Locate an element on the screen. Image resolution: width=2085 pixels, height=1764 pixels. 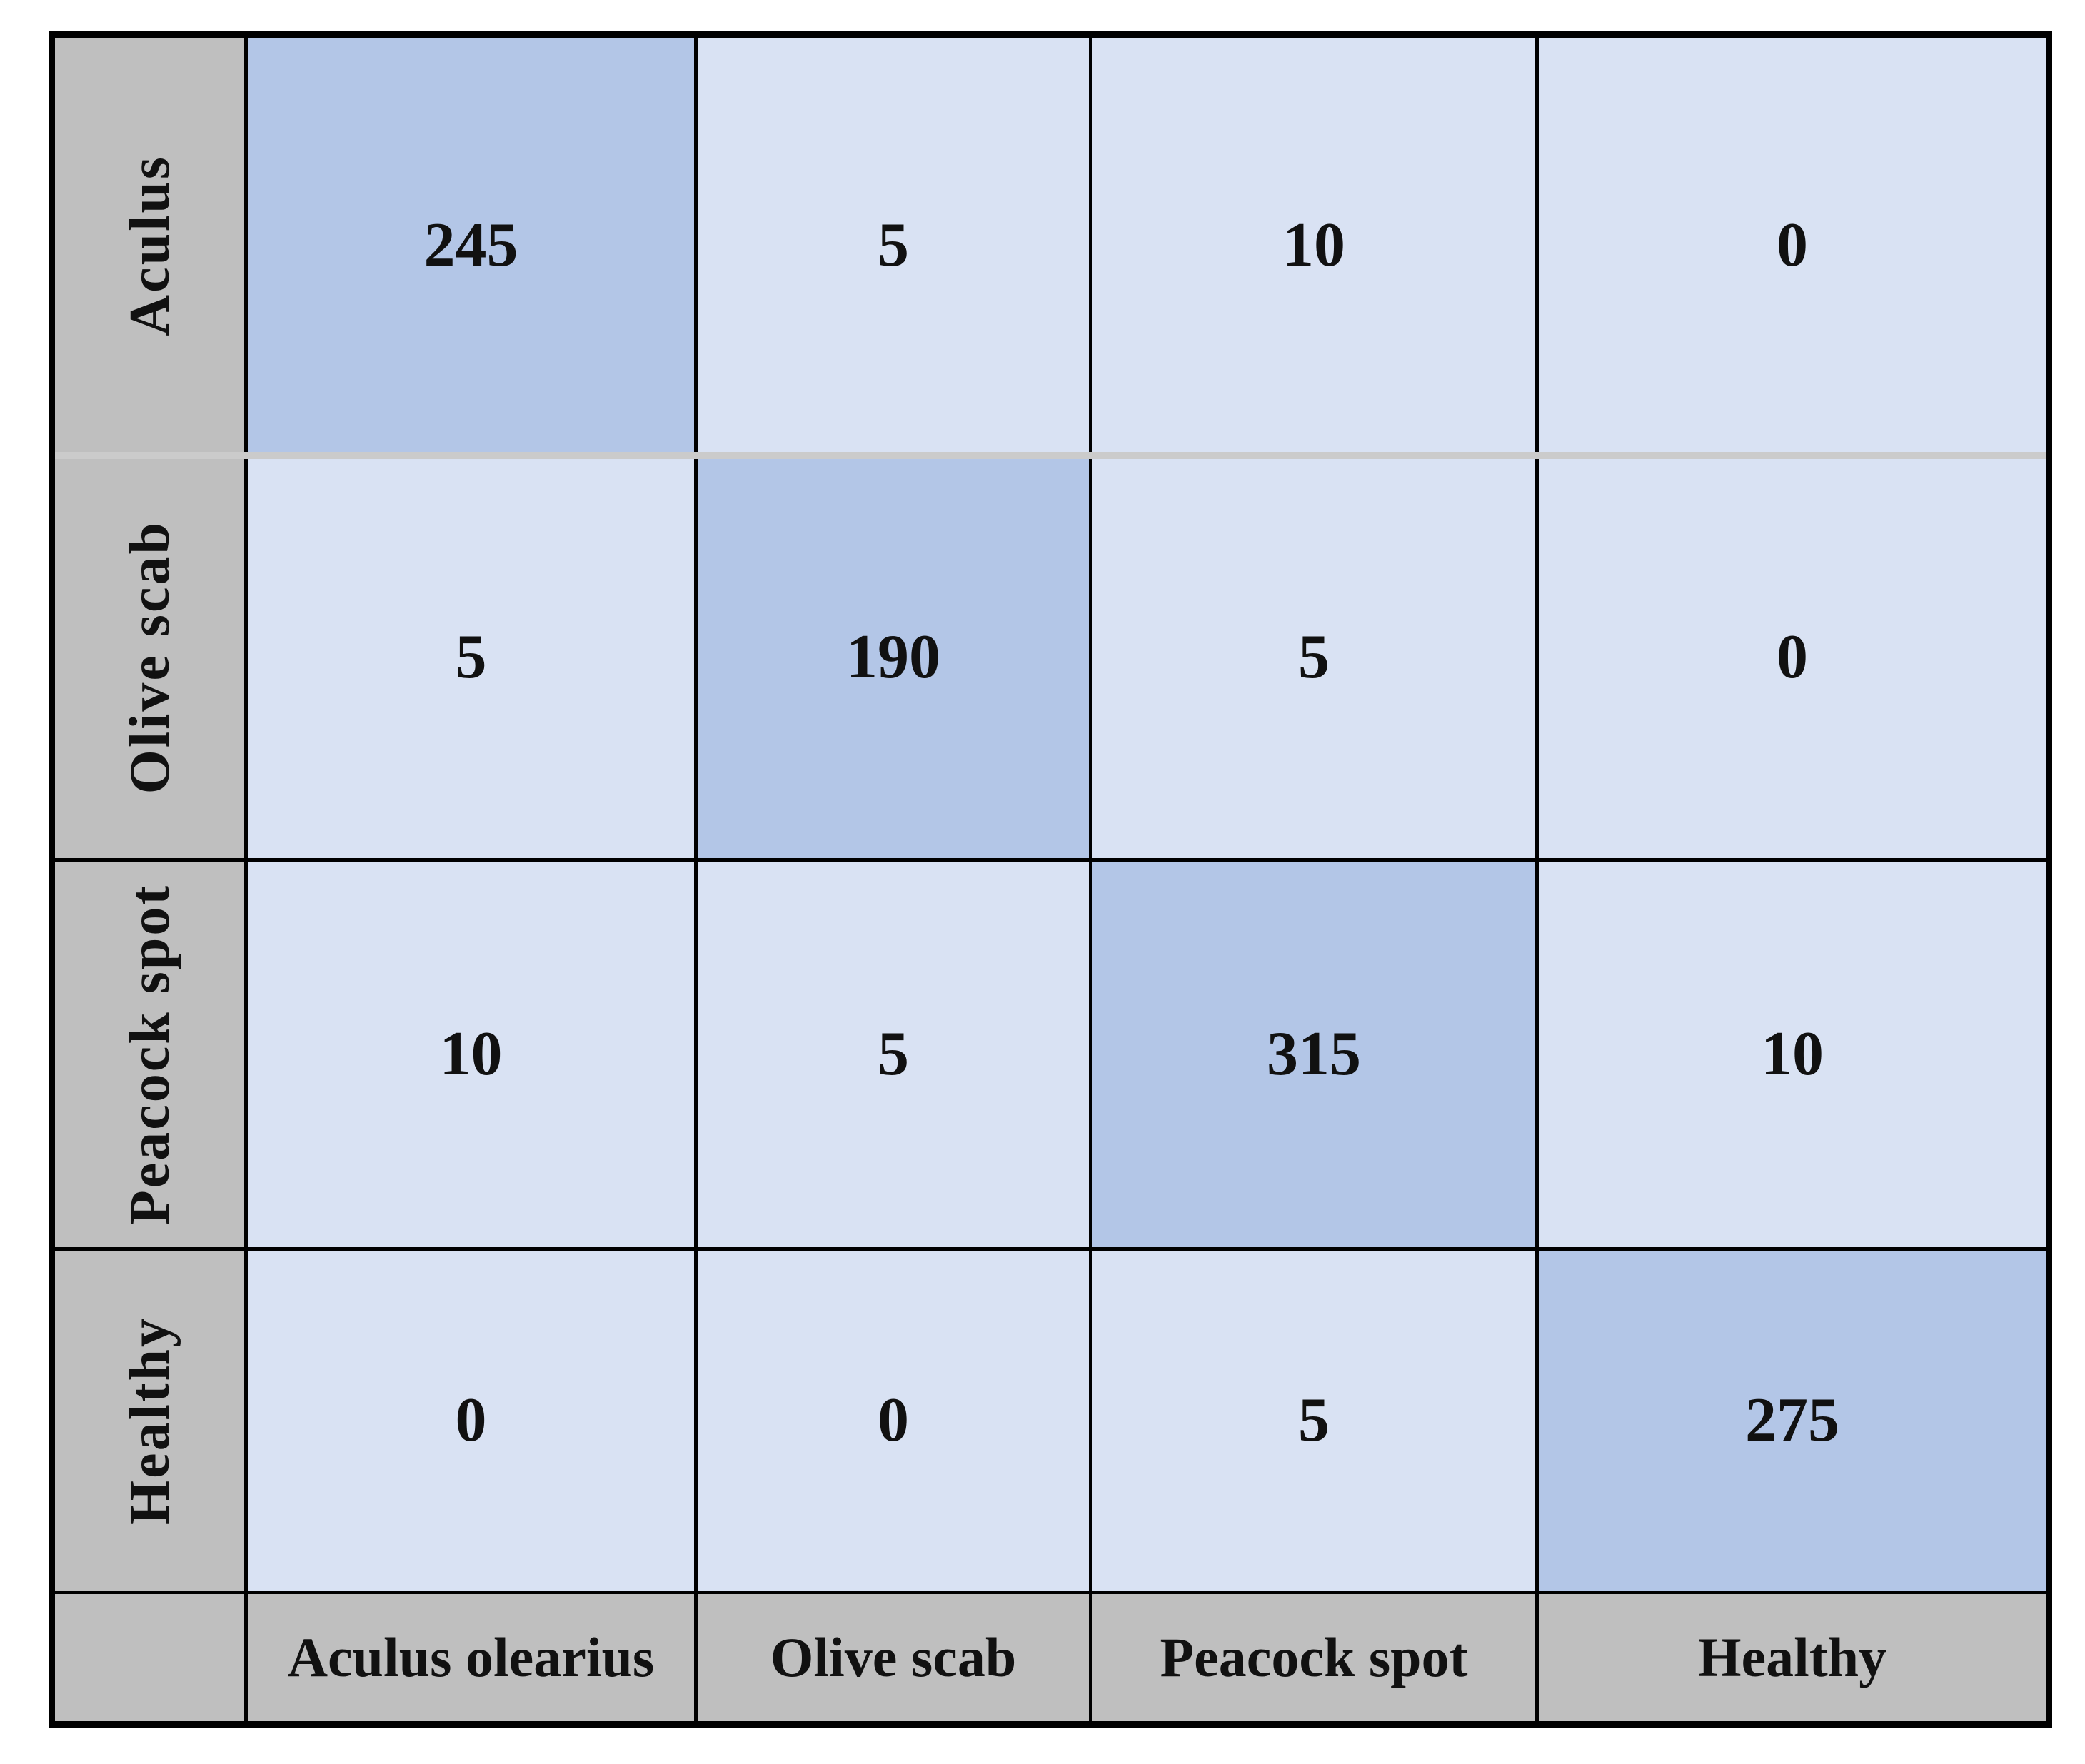
matrix-cell: 315 is located at coordinates (1313, 1054).